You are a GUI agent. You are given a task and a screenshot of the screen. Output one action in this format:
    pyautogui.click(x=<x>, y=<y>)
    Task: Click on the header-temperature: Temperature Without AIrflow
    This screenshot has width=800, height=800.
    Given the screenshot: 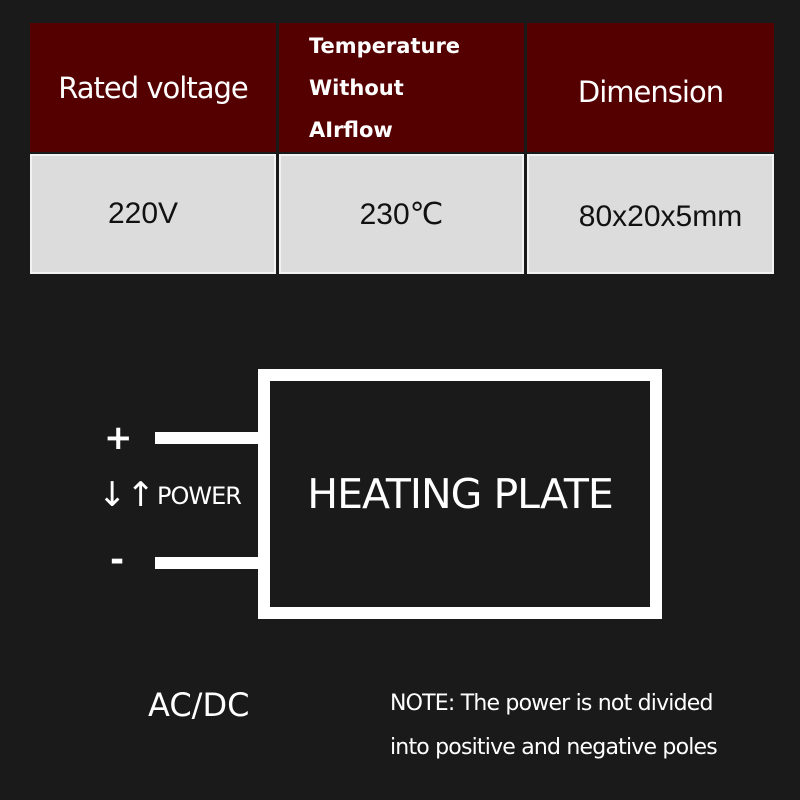 What is the action you would take?
    pyautogui.click(x=401, y=87)
    